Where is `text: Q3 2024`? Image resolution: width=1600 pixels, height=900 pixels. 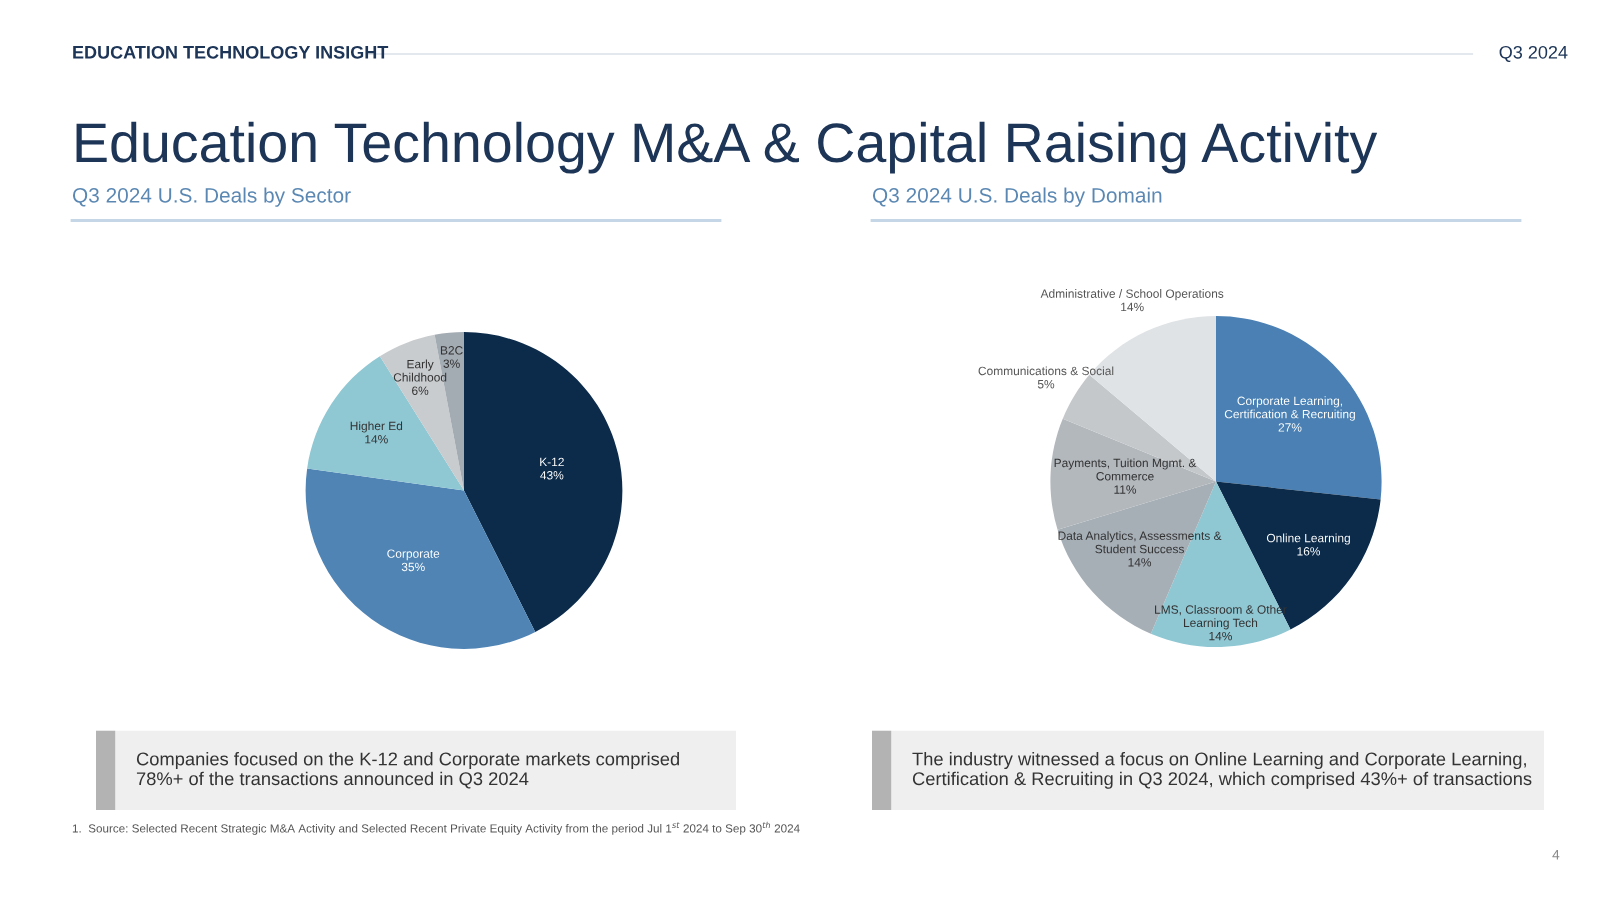 text: Q3 2024 is located at coordinates (1533, 53).